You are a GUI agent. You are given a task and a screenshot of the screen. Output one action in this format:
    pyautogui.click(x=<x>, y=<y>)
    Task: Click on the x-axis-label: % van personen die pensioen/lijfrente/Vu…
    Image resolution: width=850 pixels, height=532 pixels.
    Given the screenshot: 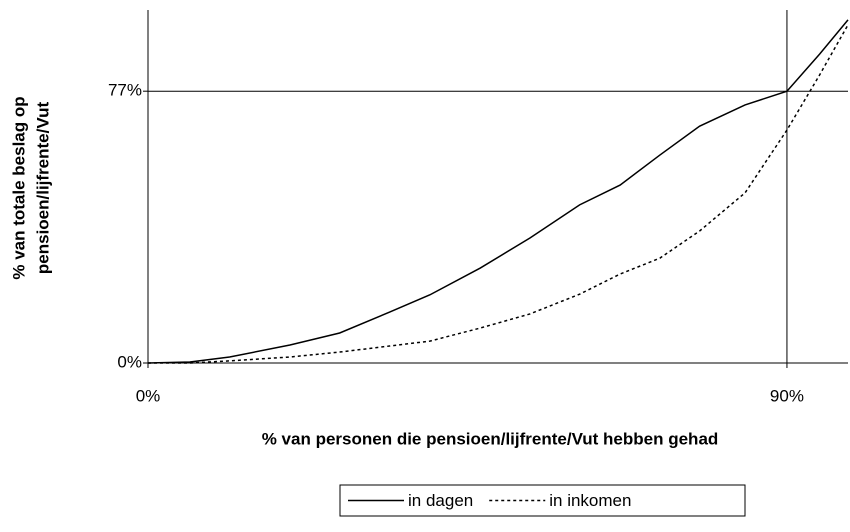 What is the action you would take?
    pyautogui.click(x=490, y=438)
    